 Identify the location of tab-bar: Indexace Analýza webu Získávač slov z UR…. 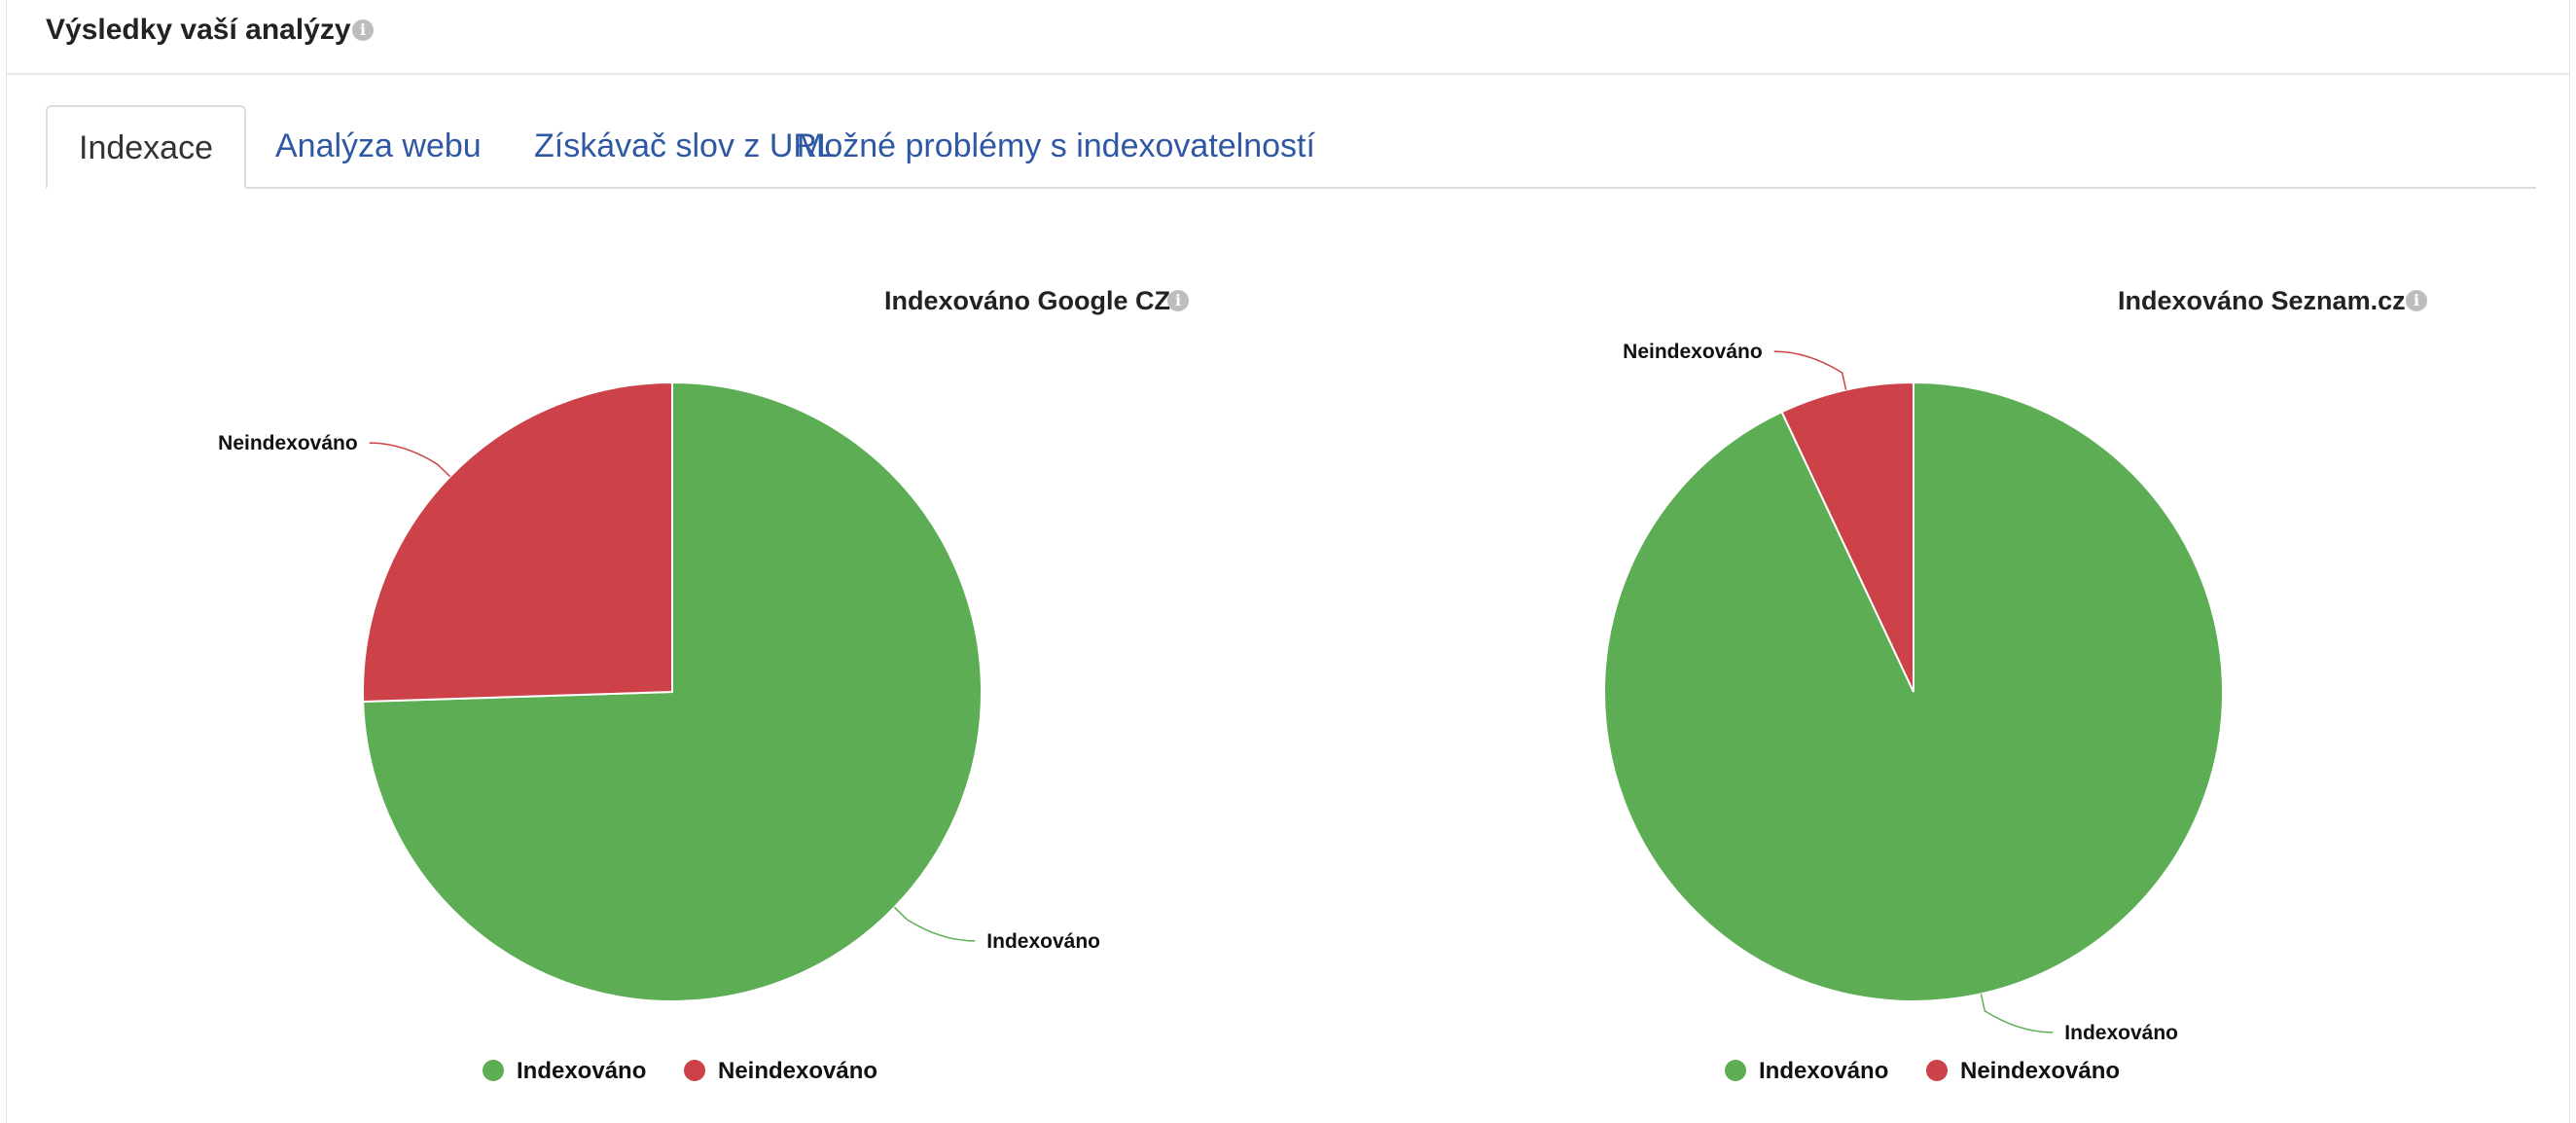
(1291, 147).